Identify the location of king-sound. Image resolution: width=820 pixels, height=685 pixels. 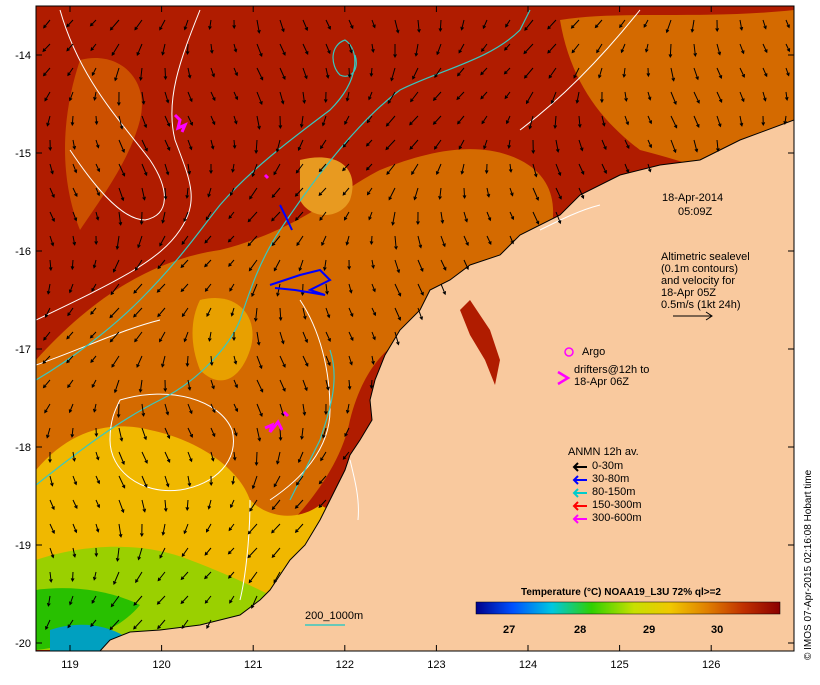
(480, 342).